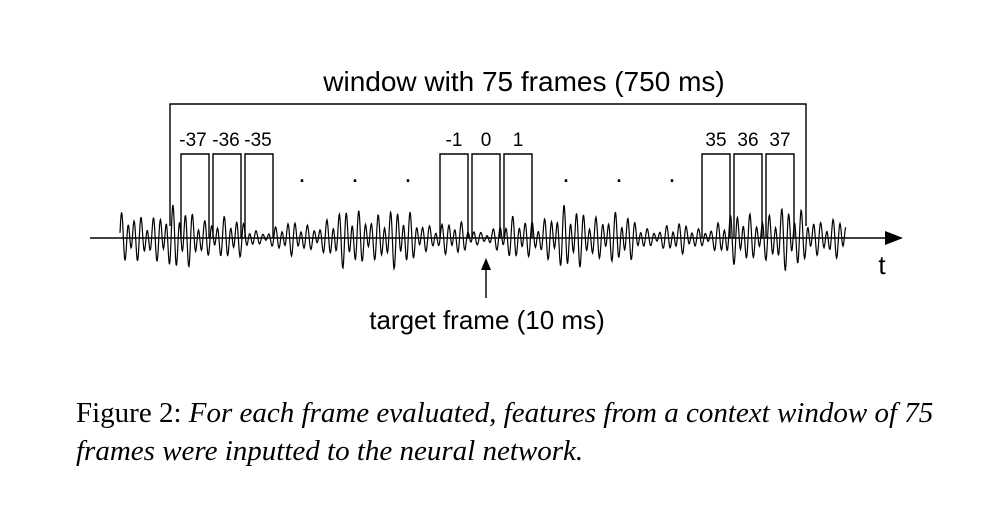 The width and height of the screenshot is (995, 522). I want to click on target-frame-label: target frame (10 ms), so click(487, 320).